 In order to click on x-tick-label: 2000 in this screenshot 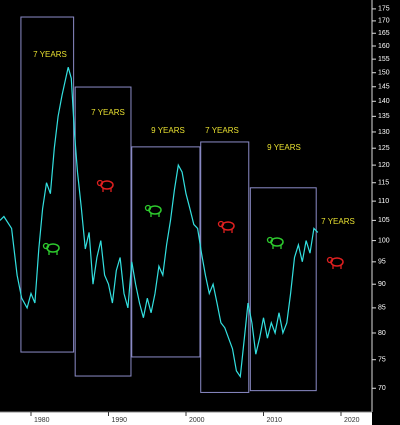, I will do `click(197, 420)`.